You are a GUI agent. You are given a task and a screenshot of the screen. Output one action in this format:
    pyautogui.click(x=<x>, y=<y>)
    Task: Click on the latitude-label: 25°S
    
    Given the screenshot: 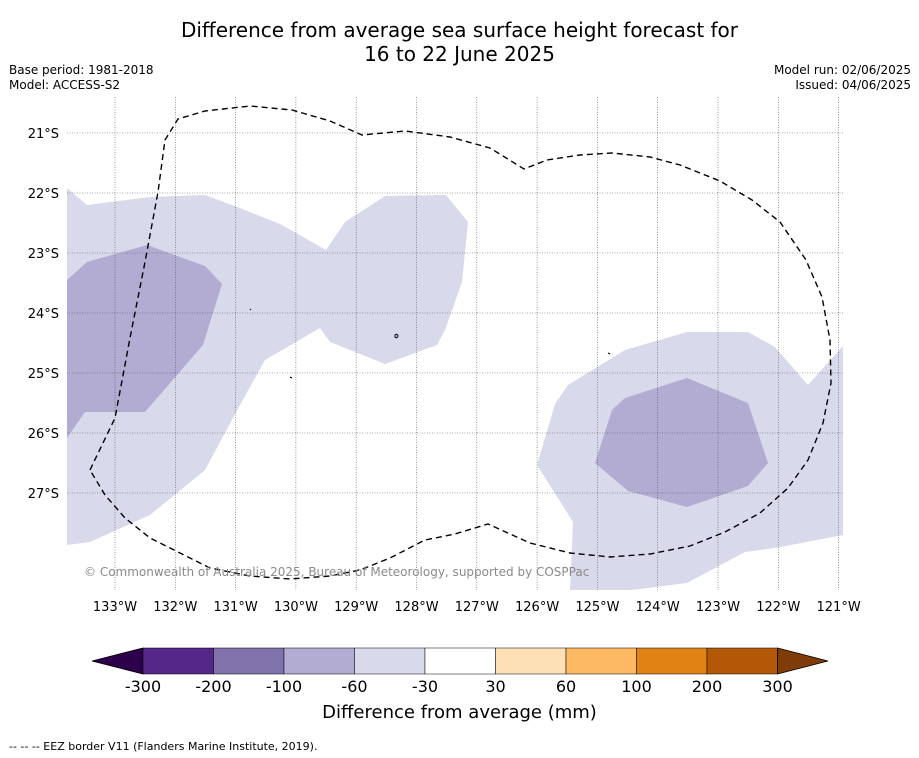 What is the action you would take?
    pyautogui.click(x=43, y=374)
    